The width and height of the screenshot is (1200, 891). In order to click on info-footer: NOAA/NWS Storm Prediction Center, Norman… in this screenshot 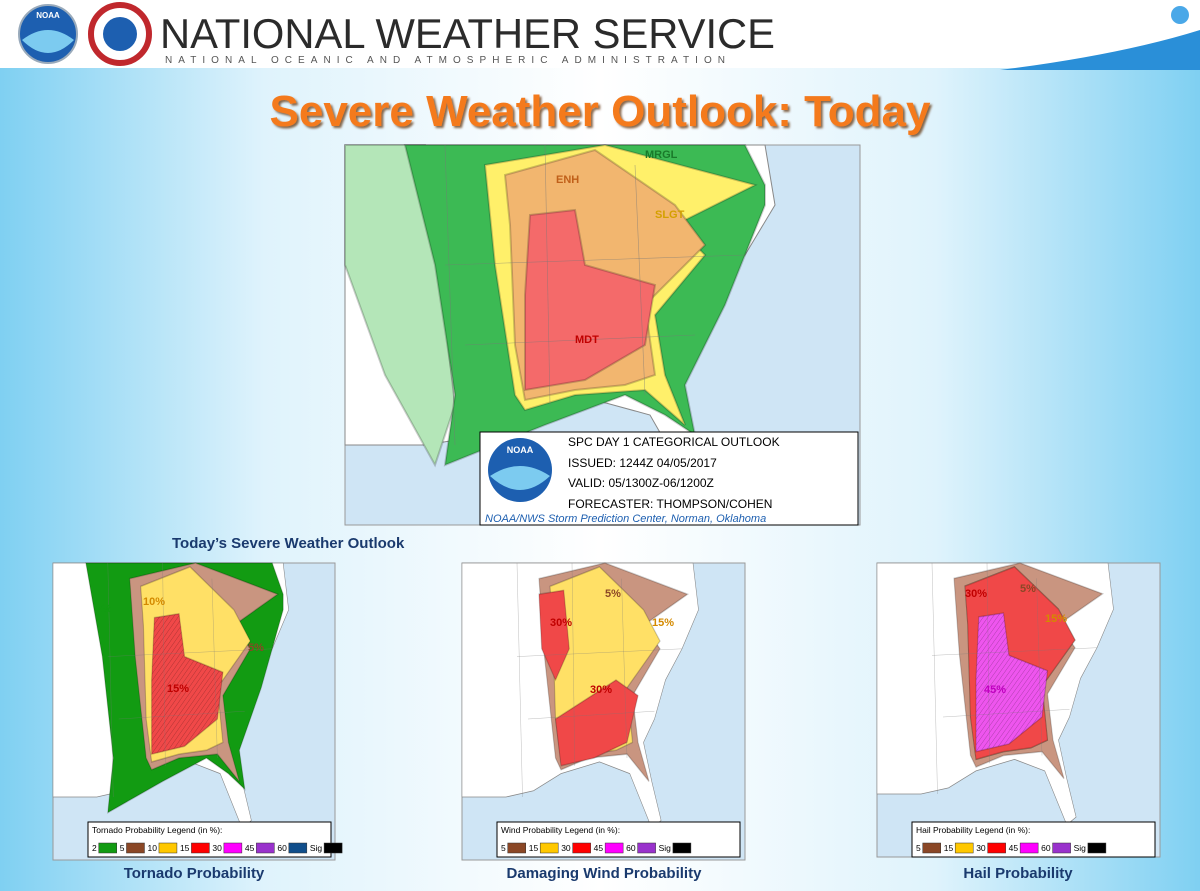, I will do `click(625, 519)`.